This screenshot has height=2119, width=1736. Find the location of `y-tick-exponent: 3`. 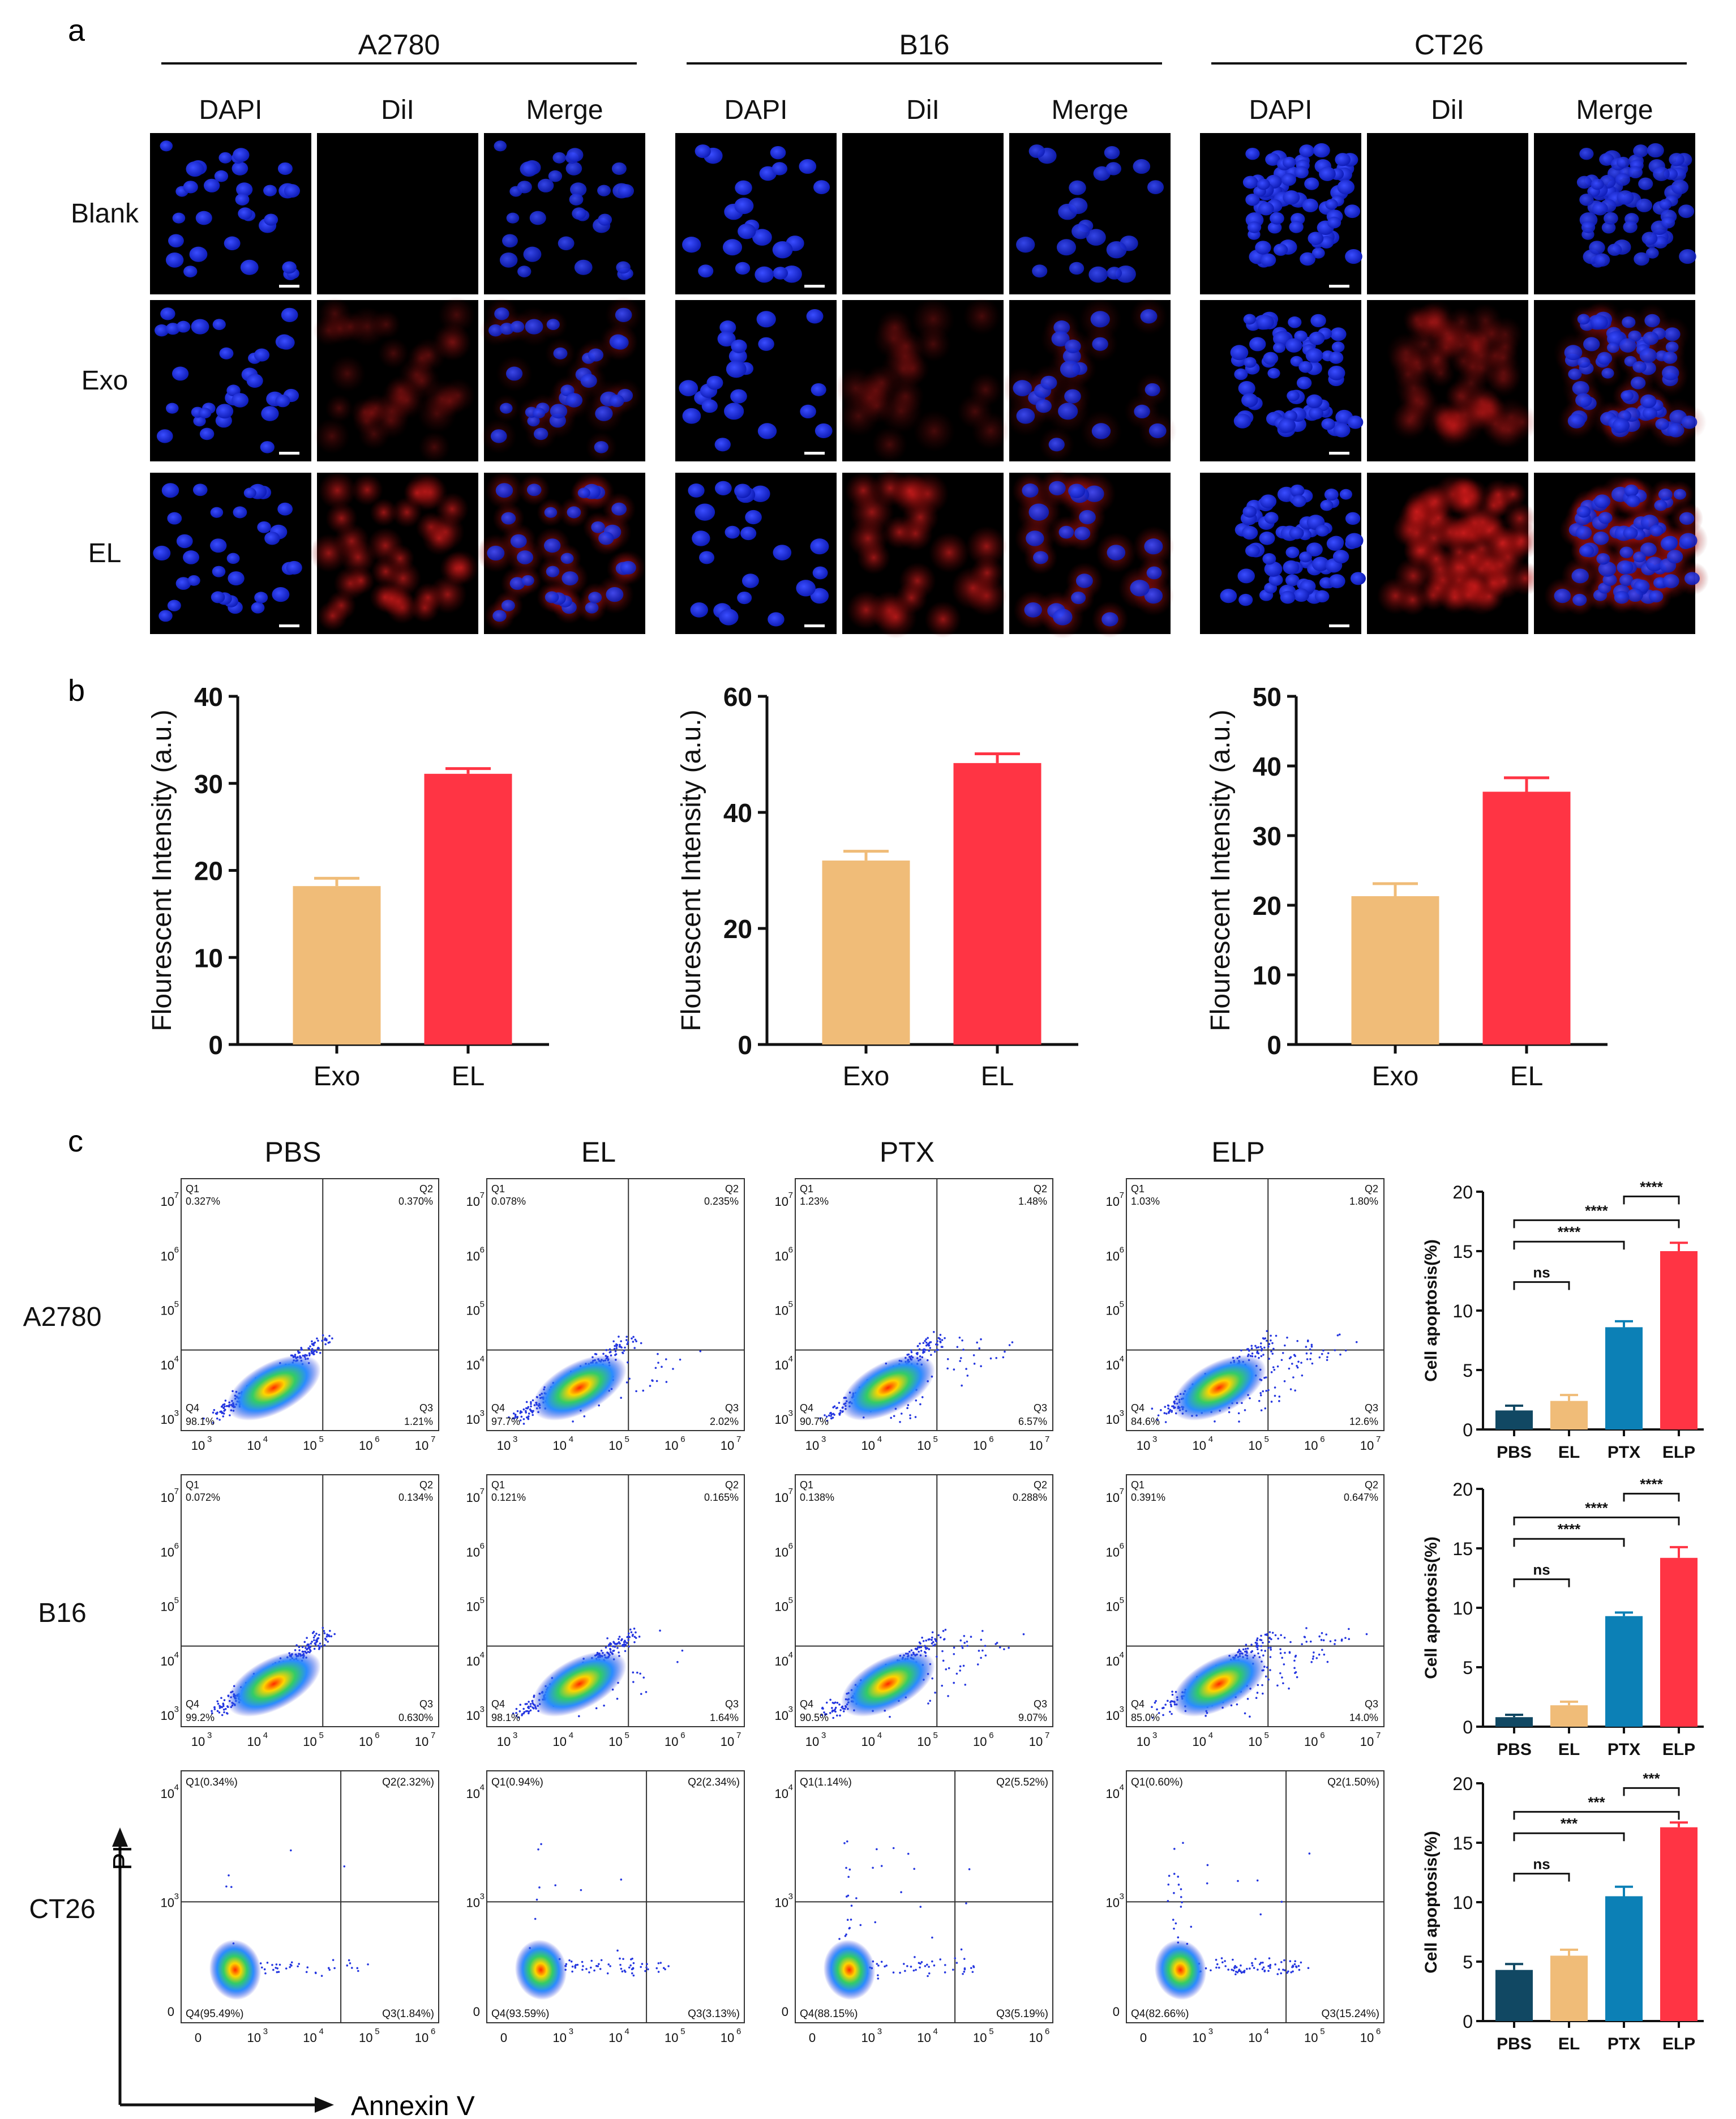

y-tick-exponent: 3 is located at coordinates (790, 1709).